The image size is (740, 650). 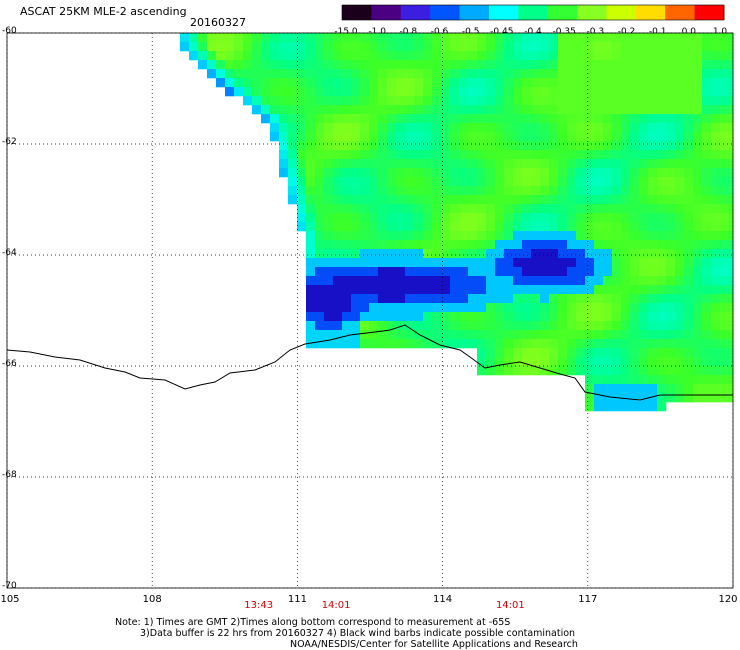 What do you see at coordinates (377, 32) in the screenshot?
I see `colorbar-tick-label: -1.0` at bounding box center [377, 32].